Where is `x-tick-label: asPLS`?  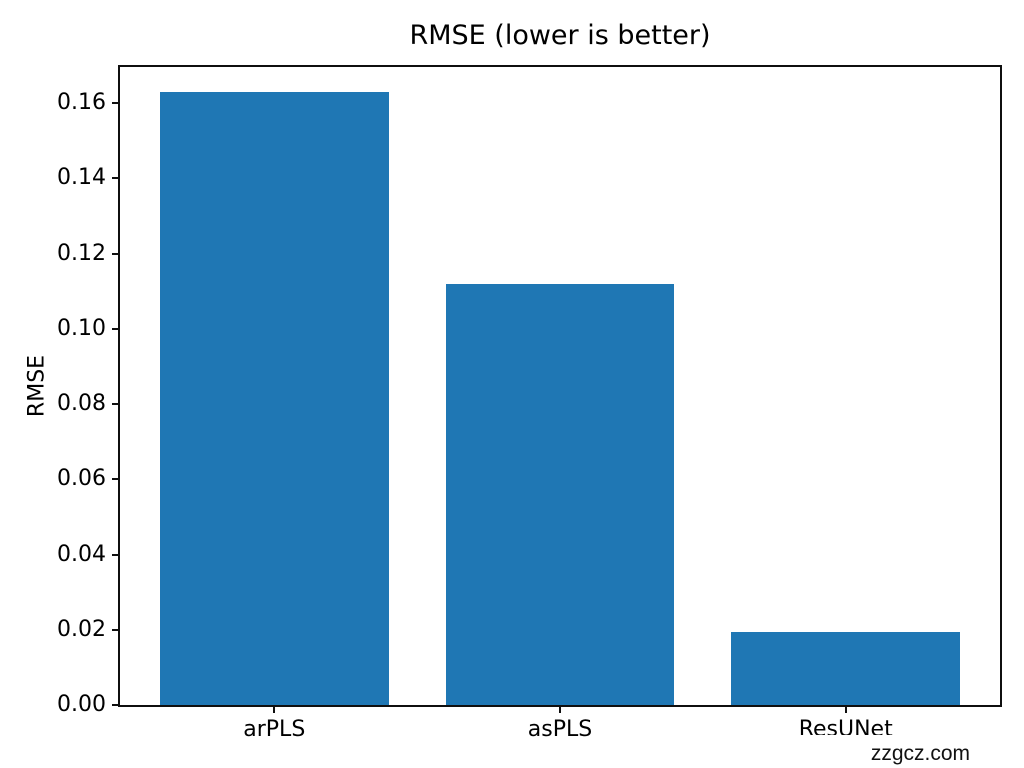 x-tick-label: asPLS is located at coordinates (560, 729).